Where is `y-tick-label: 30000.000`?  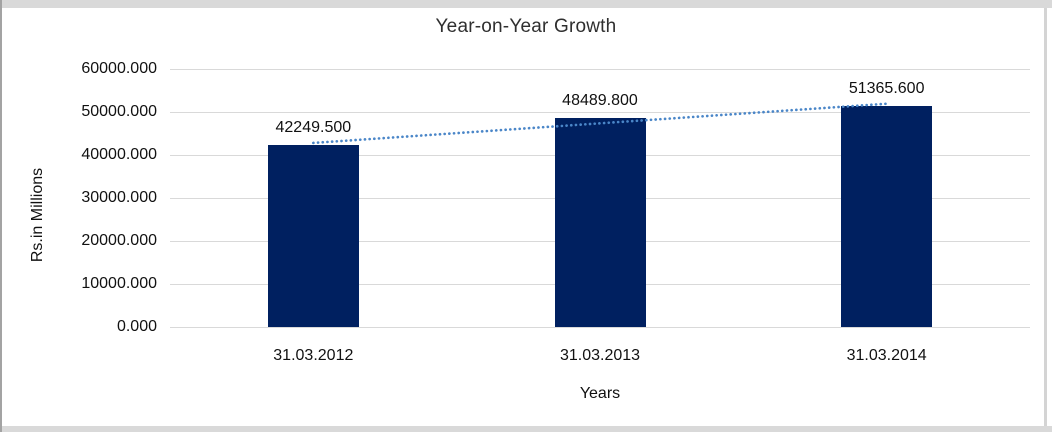
y-tick-label: 30000.000 is located at coordinates (119, 197).